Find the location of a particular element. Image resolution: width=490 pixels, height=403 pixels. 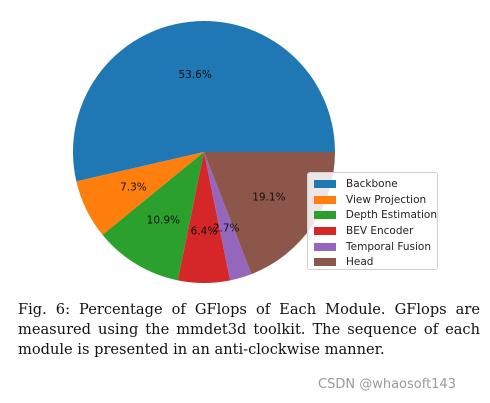

legend-label: View Projection is located at coordinates (386, 199).